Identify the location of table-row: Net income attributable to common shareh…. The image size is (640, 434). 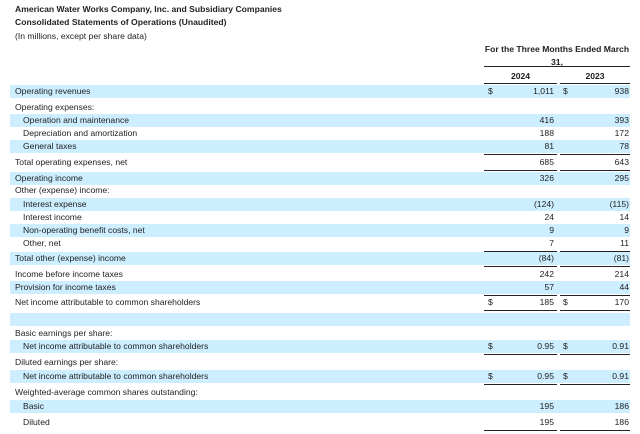
(320, 347).